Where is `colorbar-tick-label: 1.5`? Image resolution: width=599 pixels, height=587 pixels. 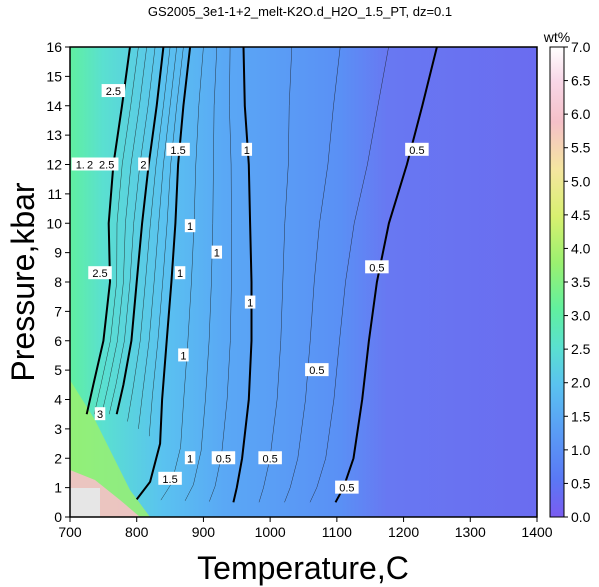
colorbar-tick-label: 1.5 is located at coordinates (581, 416).